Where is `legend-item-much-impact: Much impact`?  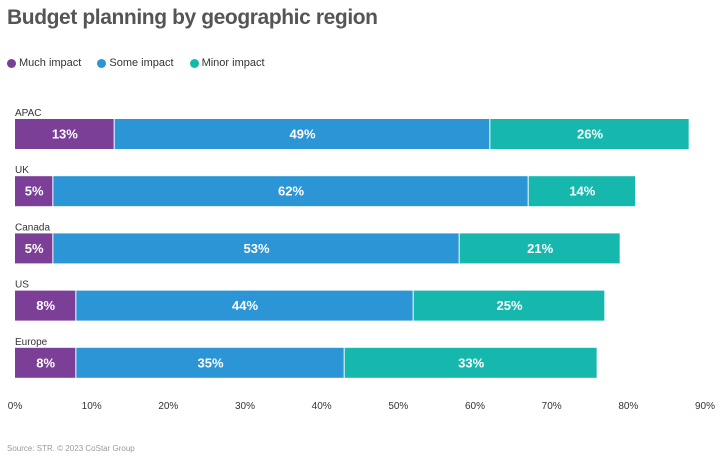
legend-item-much-impact: Much impact is located at coordinates (44, 63).